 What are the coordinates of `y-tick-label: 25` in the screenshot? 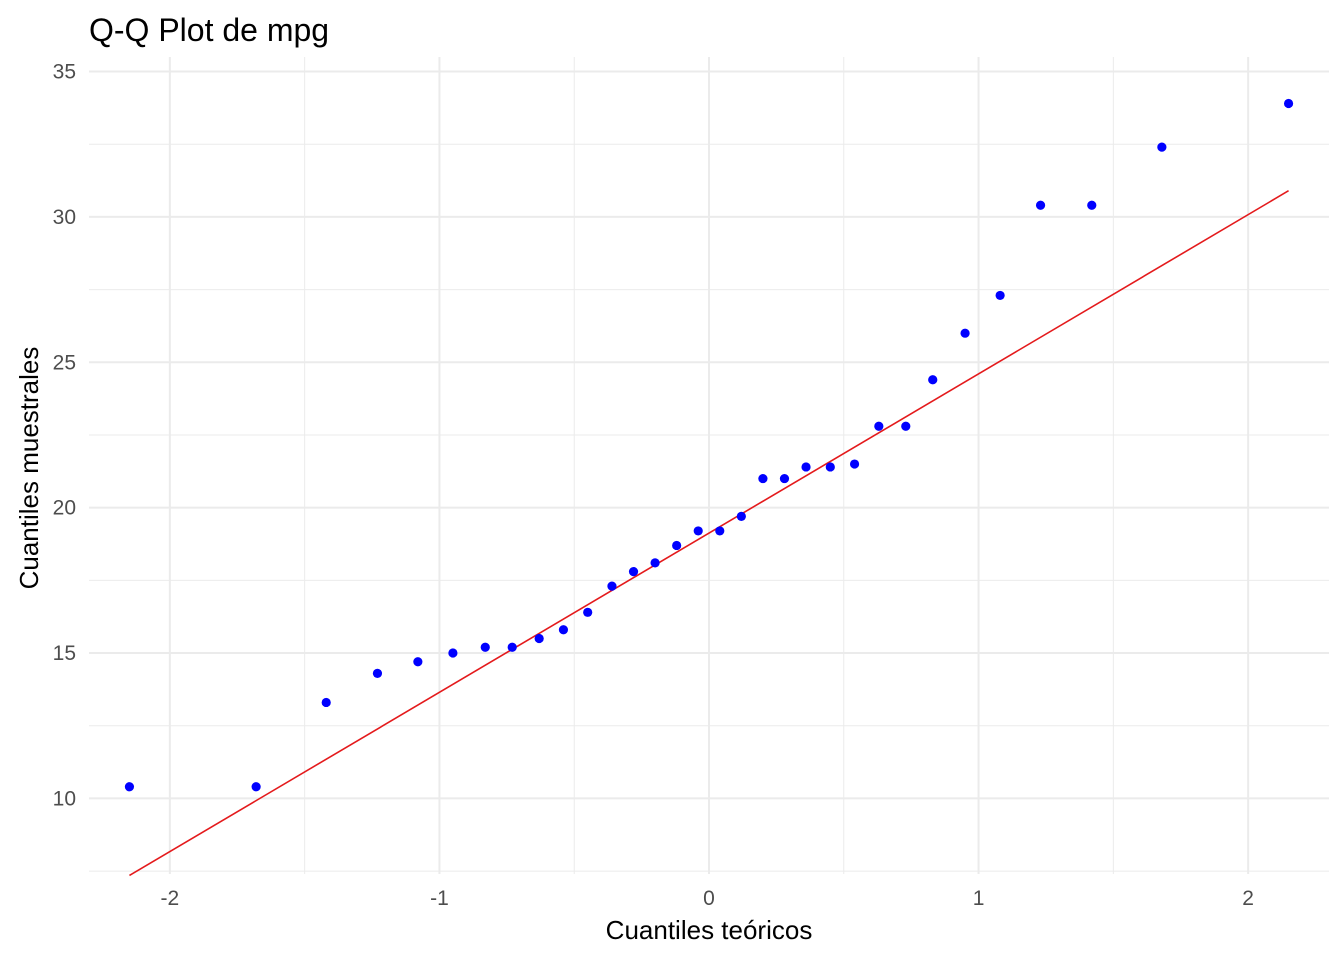 It's located at (64, 362).